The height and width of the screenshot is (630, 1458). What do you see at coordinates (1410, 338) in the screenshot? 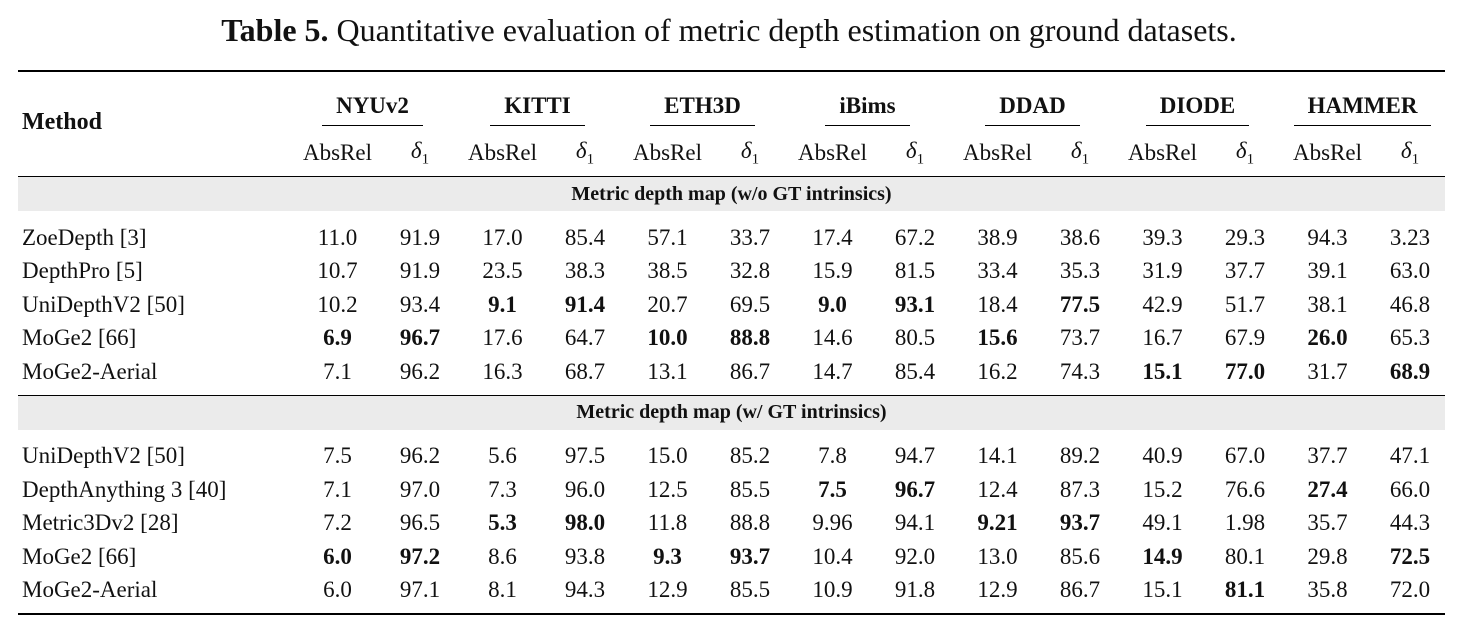
I see `value-cell: 65.3` at bounding box center [1410, 338].